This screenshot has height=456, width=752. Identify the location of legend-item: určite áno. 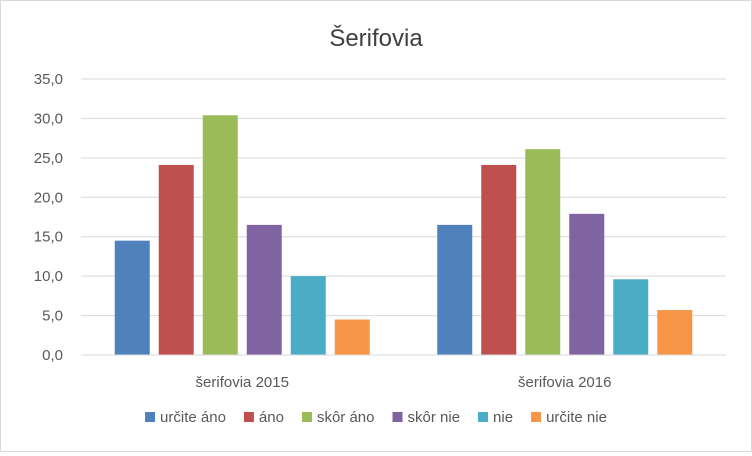
(185, 417).